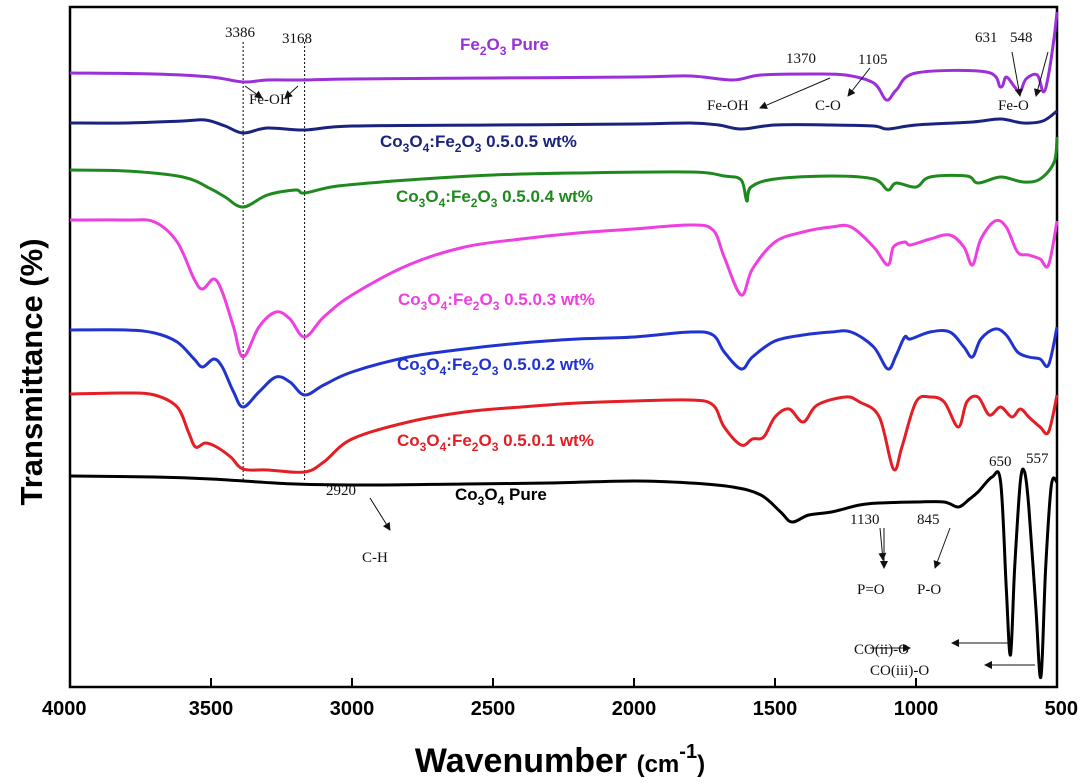 The height and width of the screenshot is (784, 1080). What do you see at coordinates (495, 366) in the screenshot?
I see `series-label-0502: Co3O4:Fe2O3 0.5.0.2 wt%` at bounding box center [495, 366].